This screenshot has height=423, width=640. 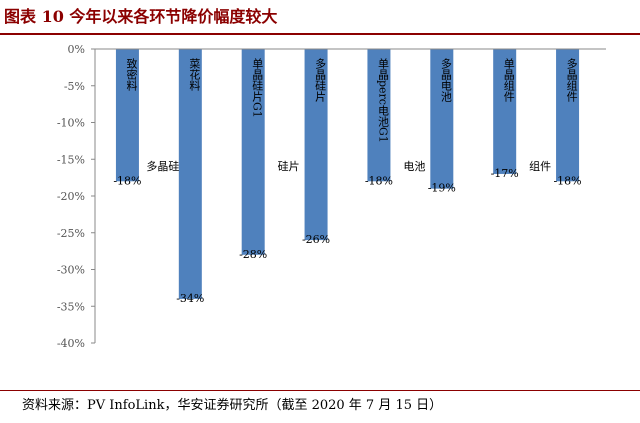 What do you see at coordinates (540, 166) in the screenshot?
I see `group-label: 组件` at bounding box center [540, 166].